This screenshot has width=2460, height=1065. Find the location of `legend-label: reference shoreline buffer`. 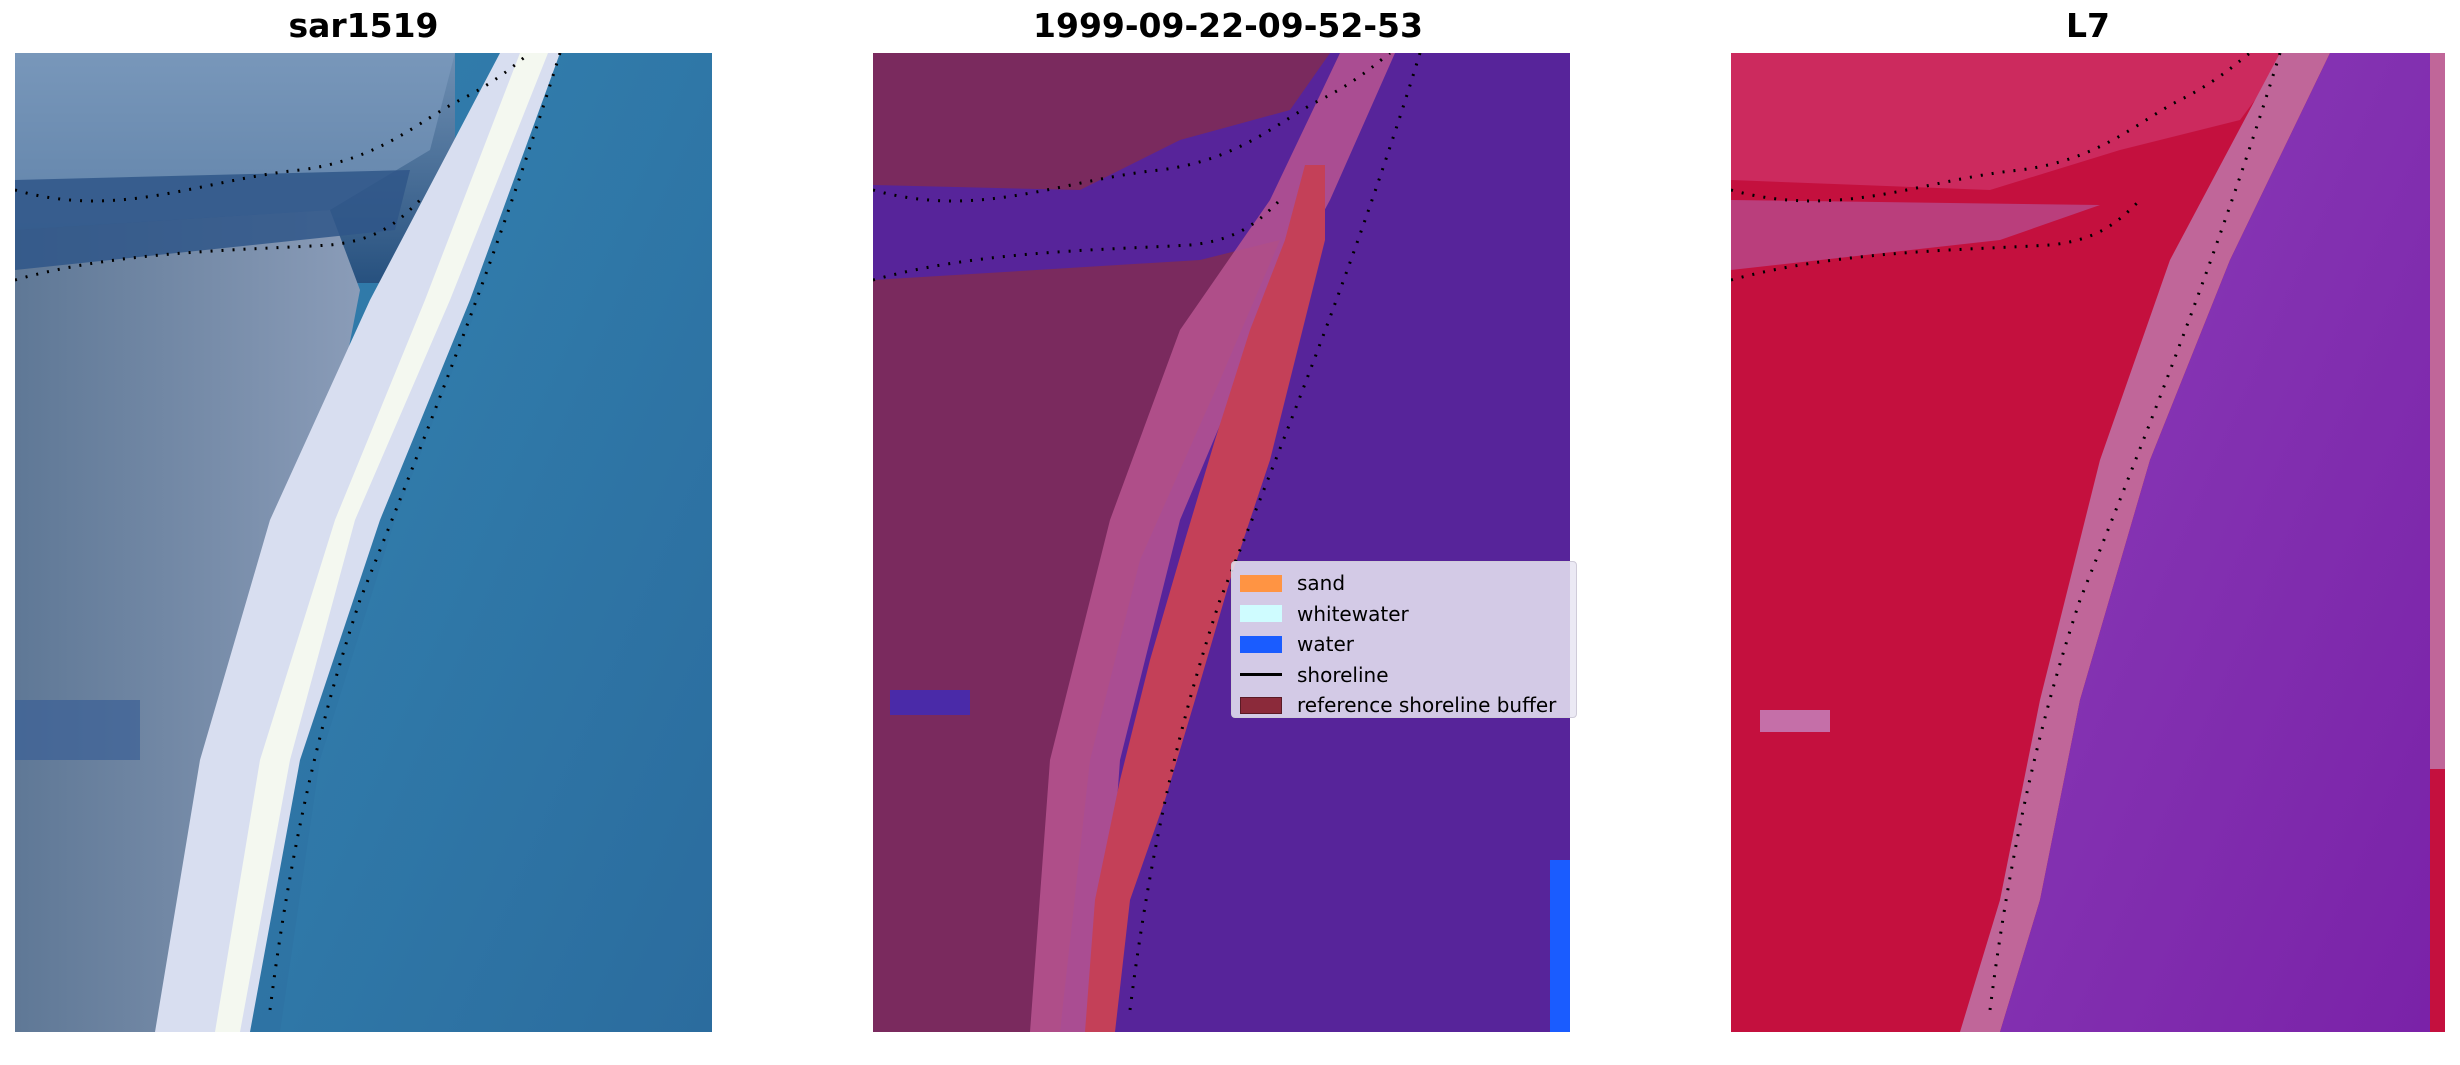

legend-label: reference shoreline buffer is located at coordinates (1427, 705).